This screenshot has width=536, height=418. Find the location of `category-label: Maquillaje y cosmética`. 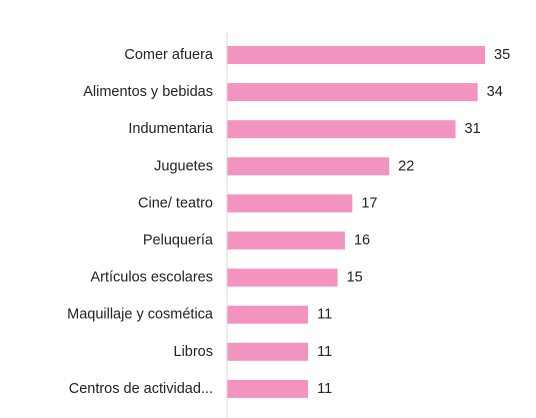

category-label: Maquillaje y cosmética is located at coordinates (140, 315).